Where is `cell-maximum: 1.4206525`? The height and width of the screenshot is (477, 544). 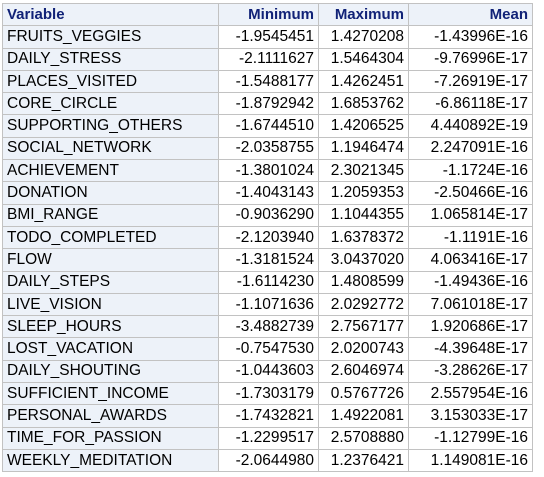
cell-maximum: 1.4206525 is located at coordinates (363, 126).